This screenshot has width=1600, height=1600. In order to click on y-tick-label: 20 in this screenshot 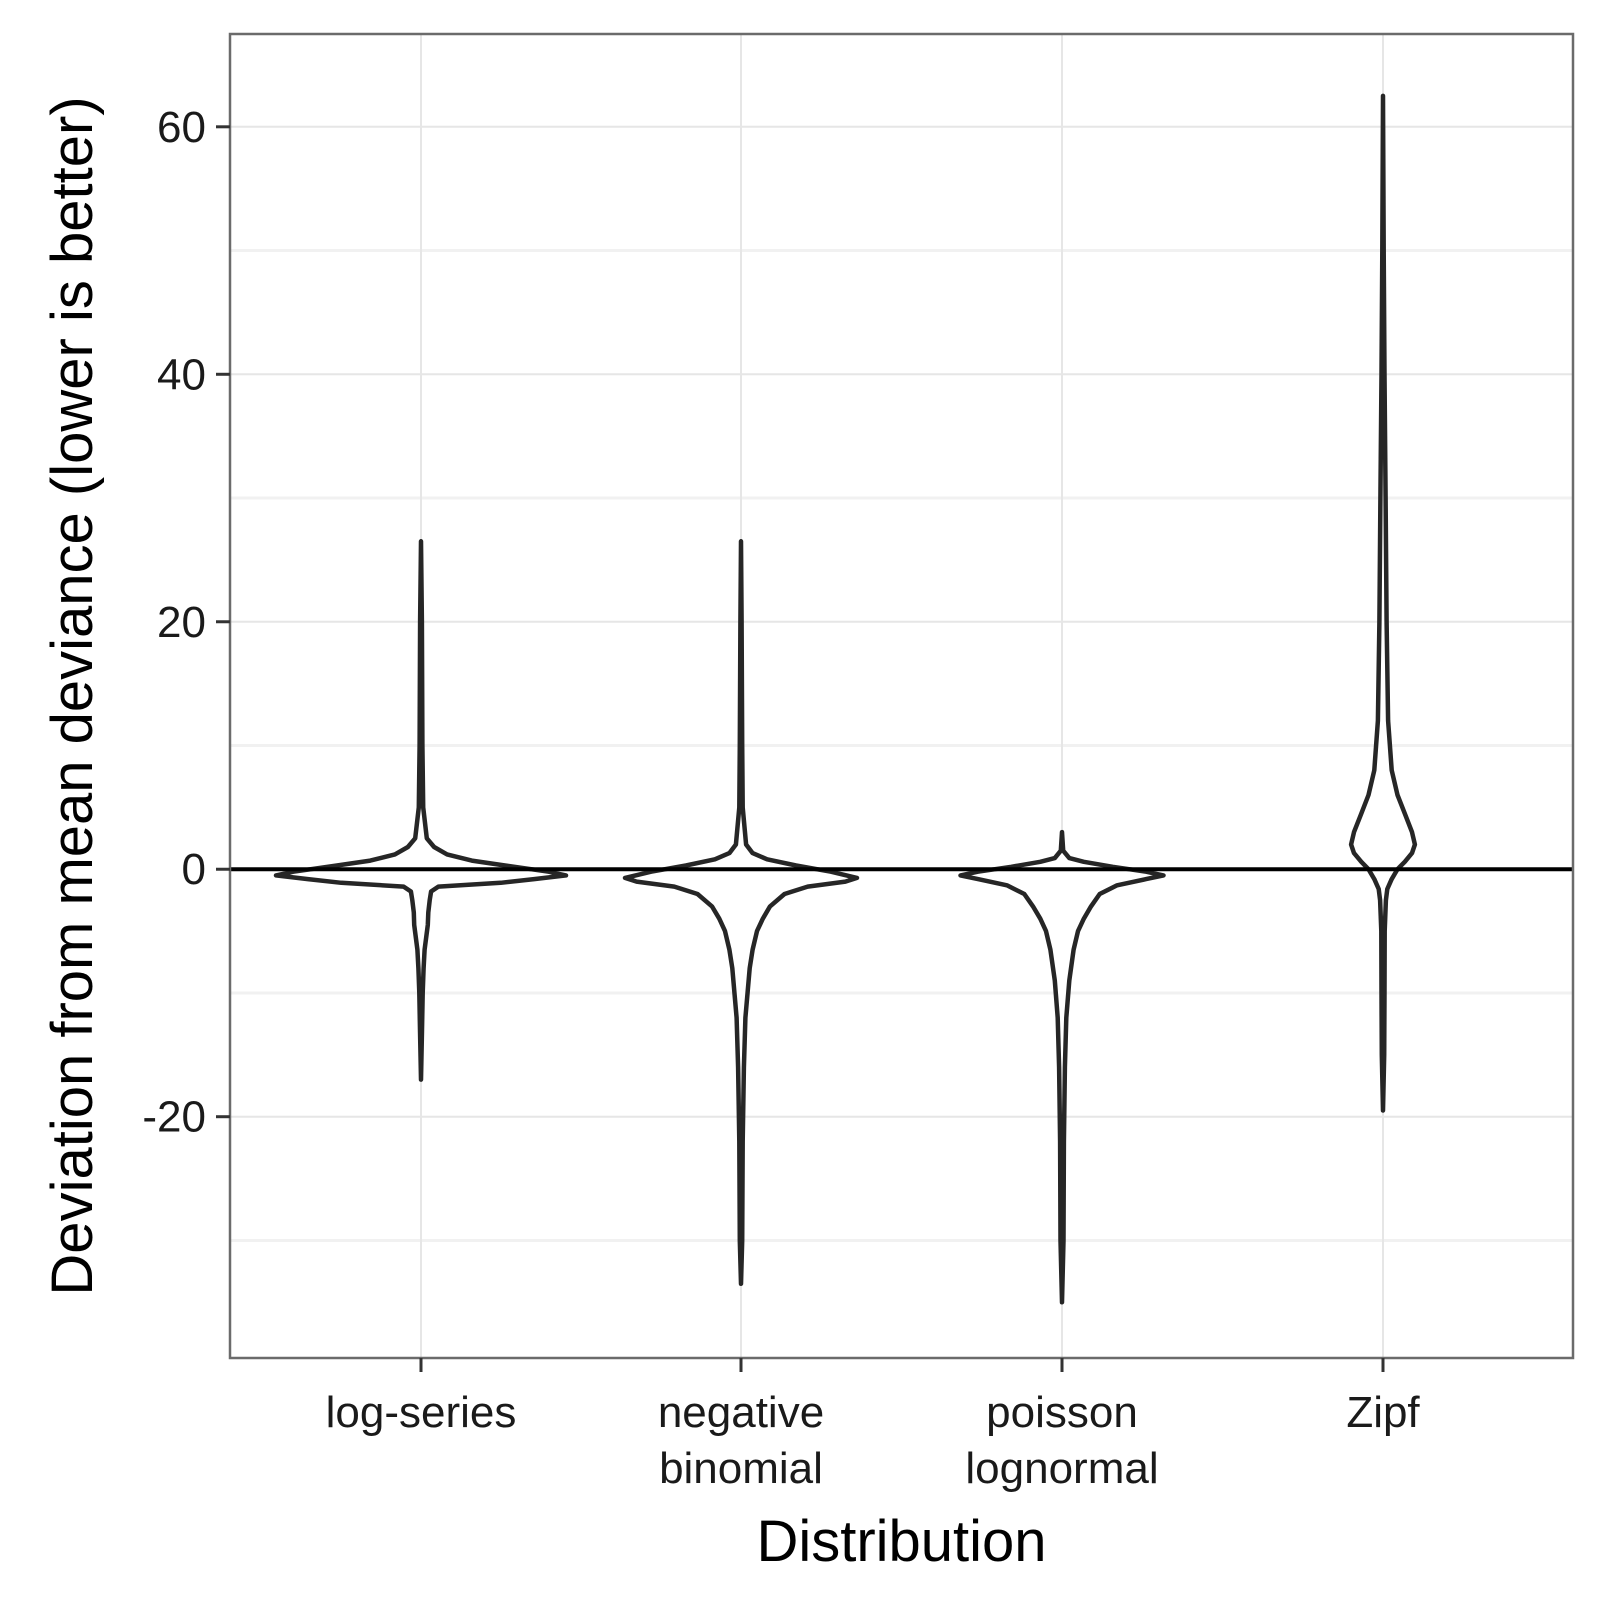, I will do `click(181, 622)`.